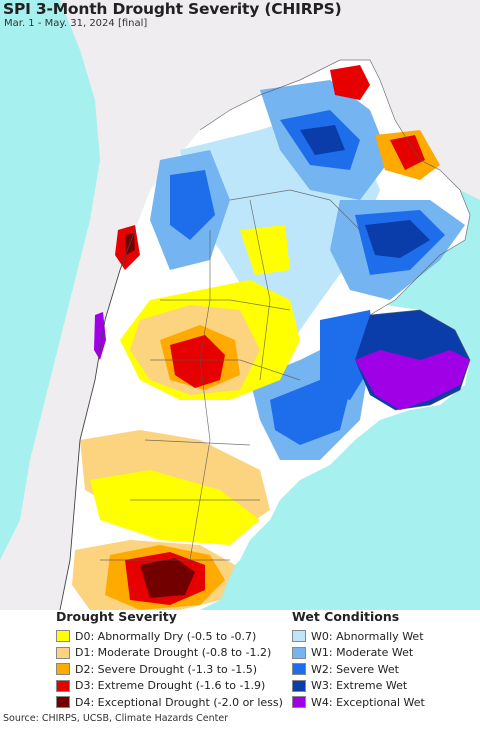  I want to click on legend-item-d1: D1: Moderate Drought (-0.8 to -1.2), so click(169, 653).